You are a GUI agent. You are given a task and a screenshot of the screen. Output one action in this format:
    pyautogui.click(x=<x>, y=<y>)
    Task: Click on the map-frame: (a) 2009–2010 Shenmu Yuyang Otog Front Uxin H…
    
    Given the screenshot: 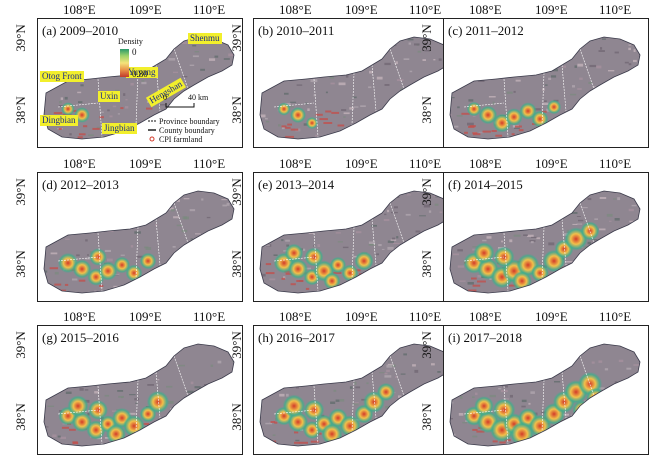 What is the action you would take?
    pyautogui.click(x=140, y=83)
    